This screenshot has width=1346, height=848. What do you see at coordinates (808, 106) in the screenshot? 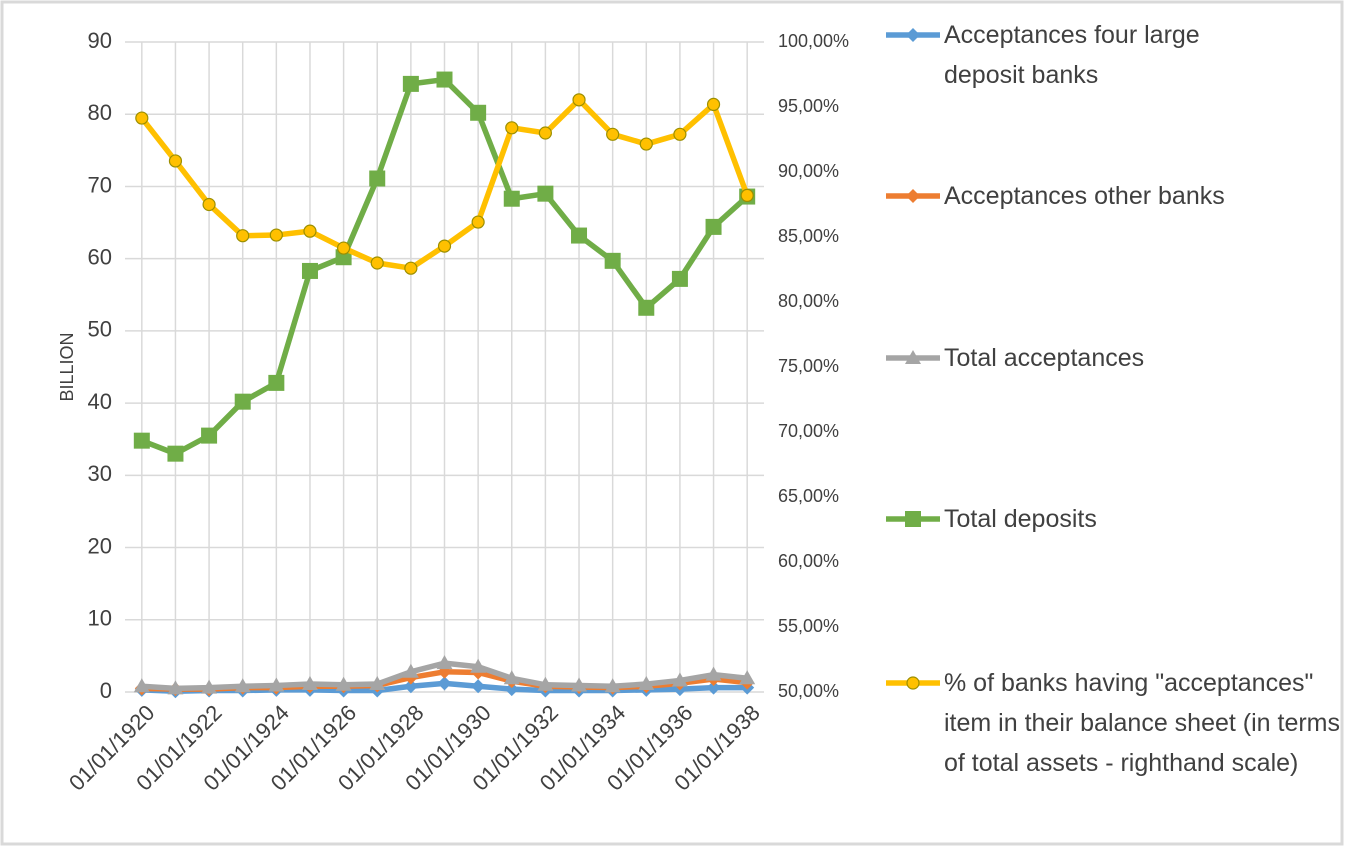
I see `y2-tick-label: 95,00%` at bounding box center [808, 106].